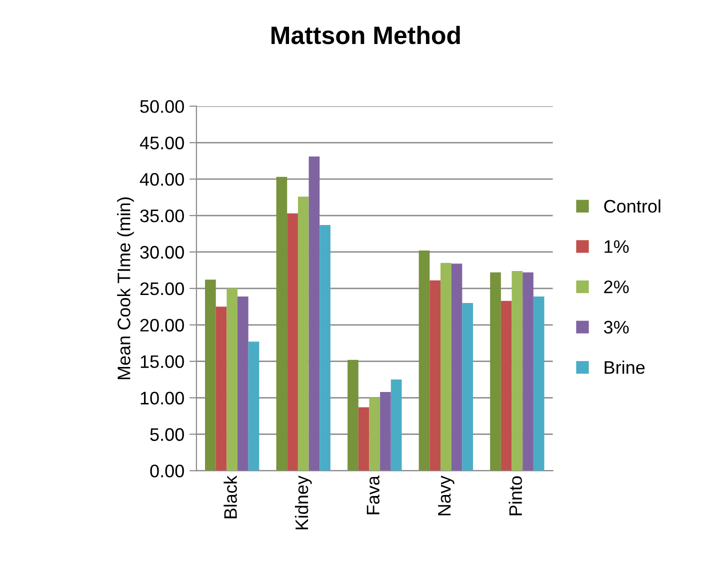  What do you see at coordinates (446, 496) in the screenshot?
I see `x-tick-label: Navy` at bounding box center [446, 496].